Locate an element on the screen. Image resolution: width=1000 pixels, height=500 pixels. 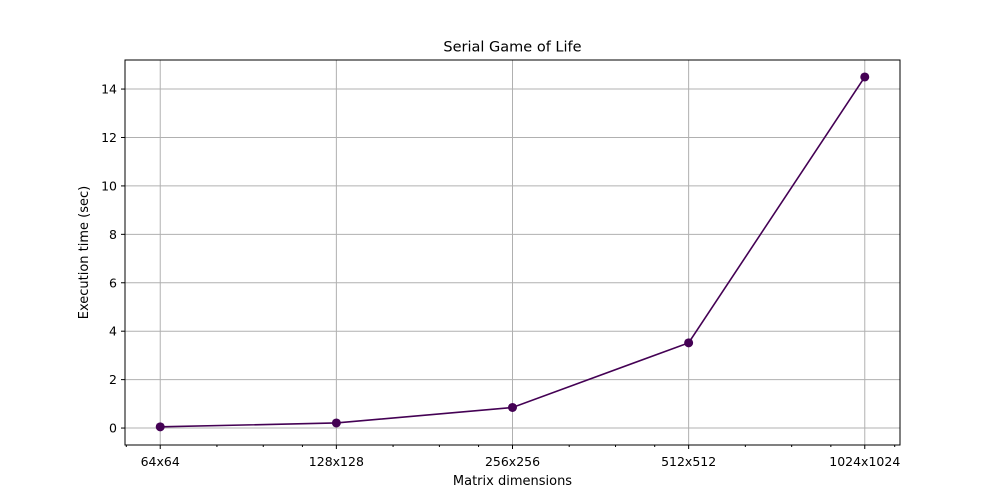
y-tick-label: 8 is located at coordinates (113, 234).